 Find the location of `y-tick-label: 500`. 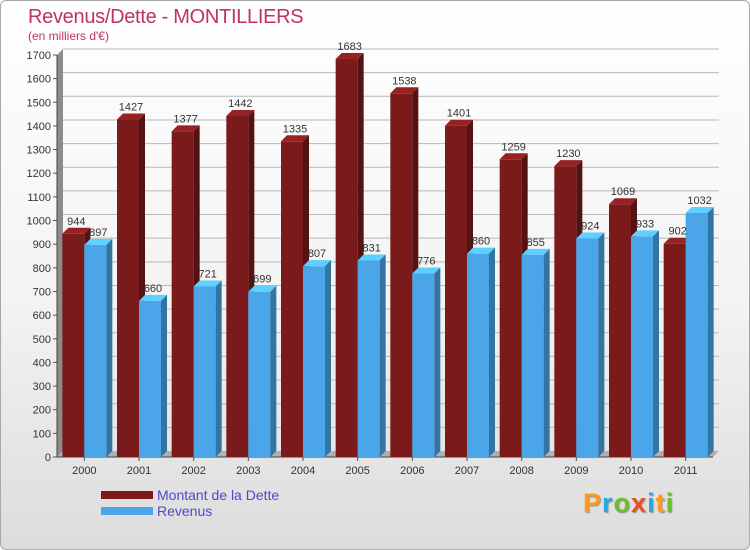

y-tick-label: 500 is located at coordinates (42, 340).